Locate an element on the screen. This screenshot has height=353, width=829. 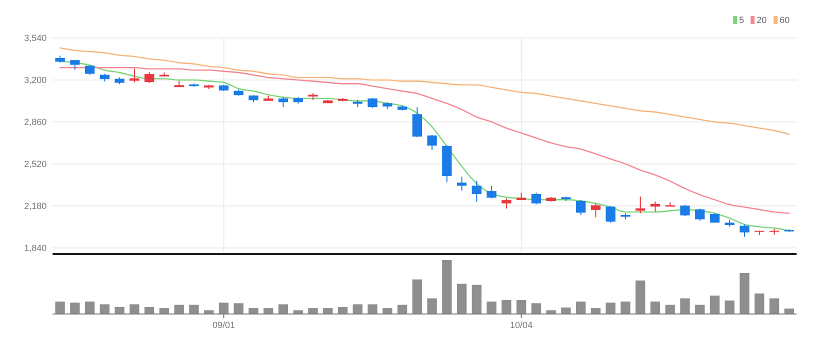
y-tick-label: 3,540 is located at coordinates (35, 38).